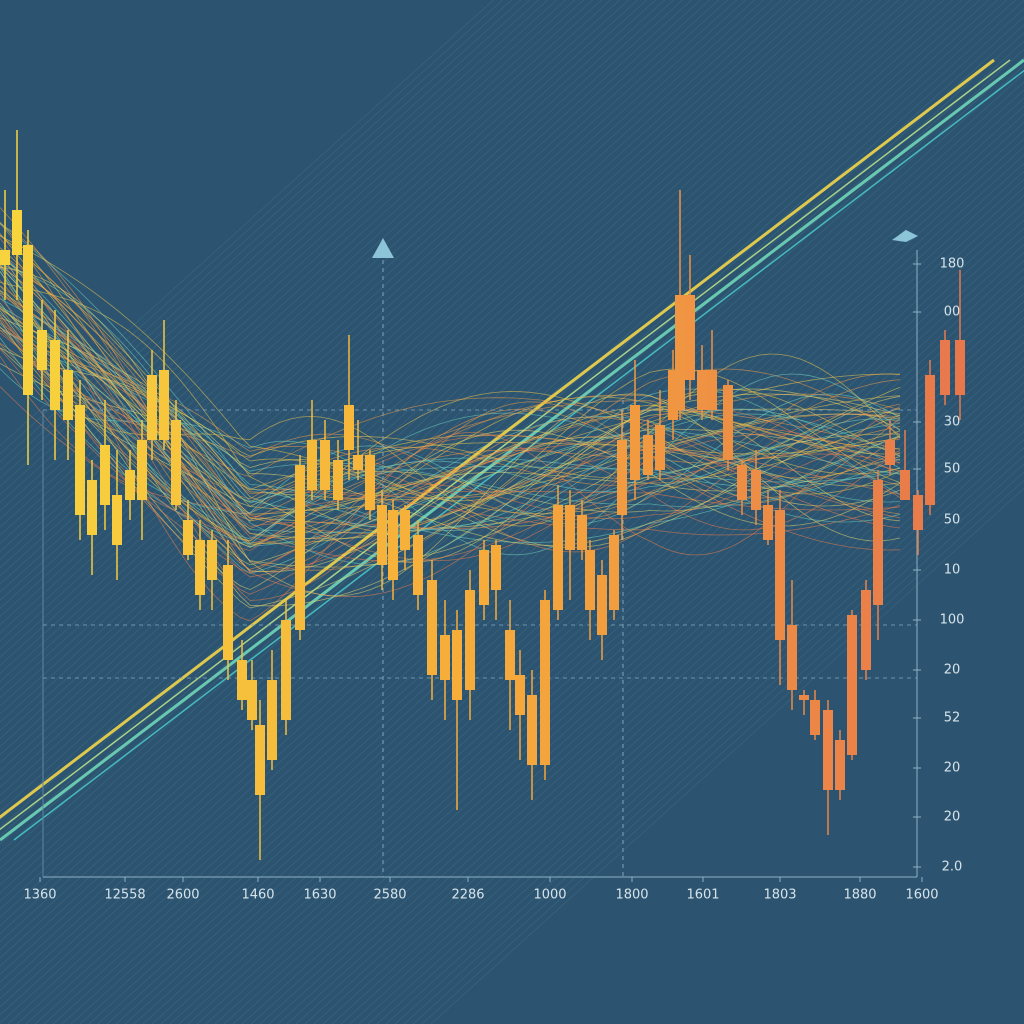 The width and height of the screenshot is (1024, 1024). Describe the element at coordinates (467, 895) in the screenshot. I see `x-tick-label: 2286` at that location.